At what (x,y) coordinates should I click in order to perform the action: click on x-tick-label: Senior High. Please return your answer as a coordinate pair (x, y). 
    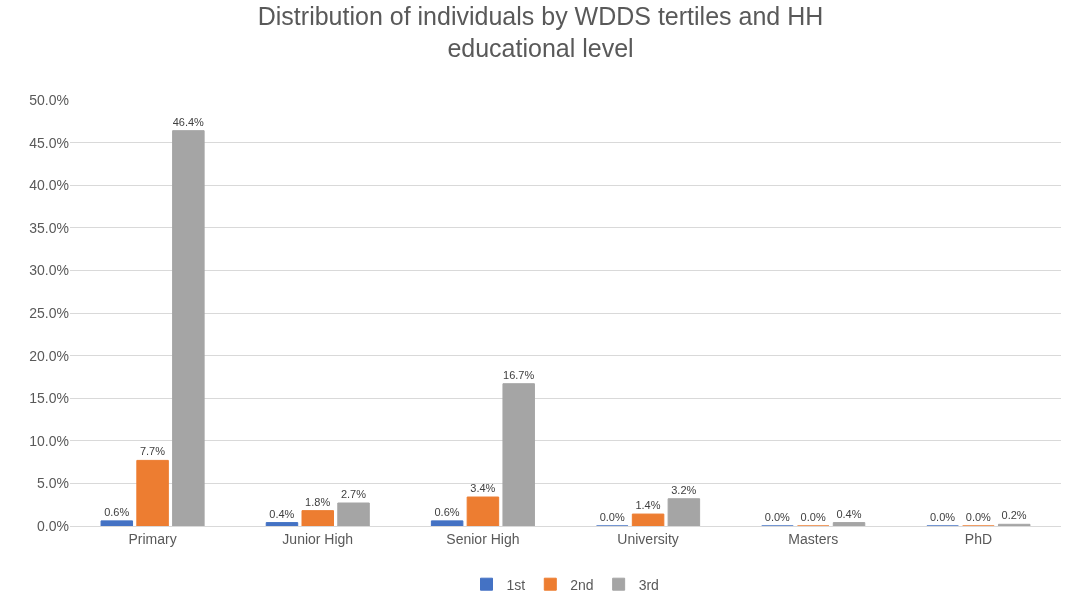
    Looking at the image, I should click on (483, 538).